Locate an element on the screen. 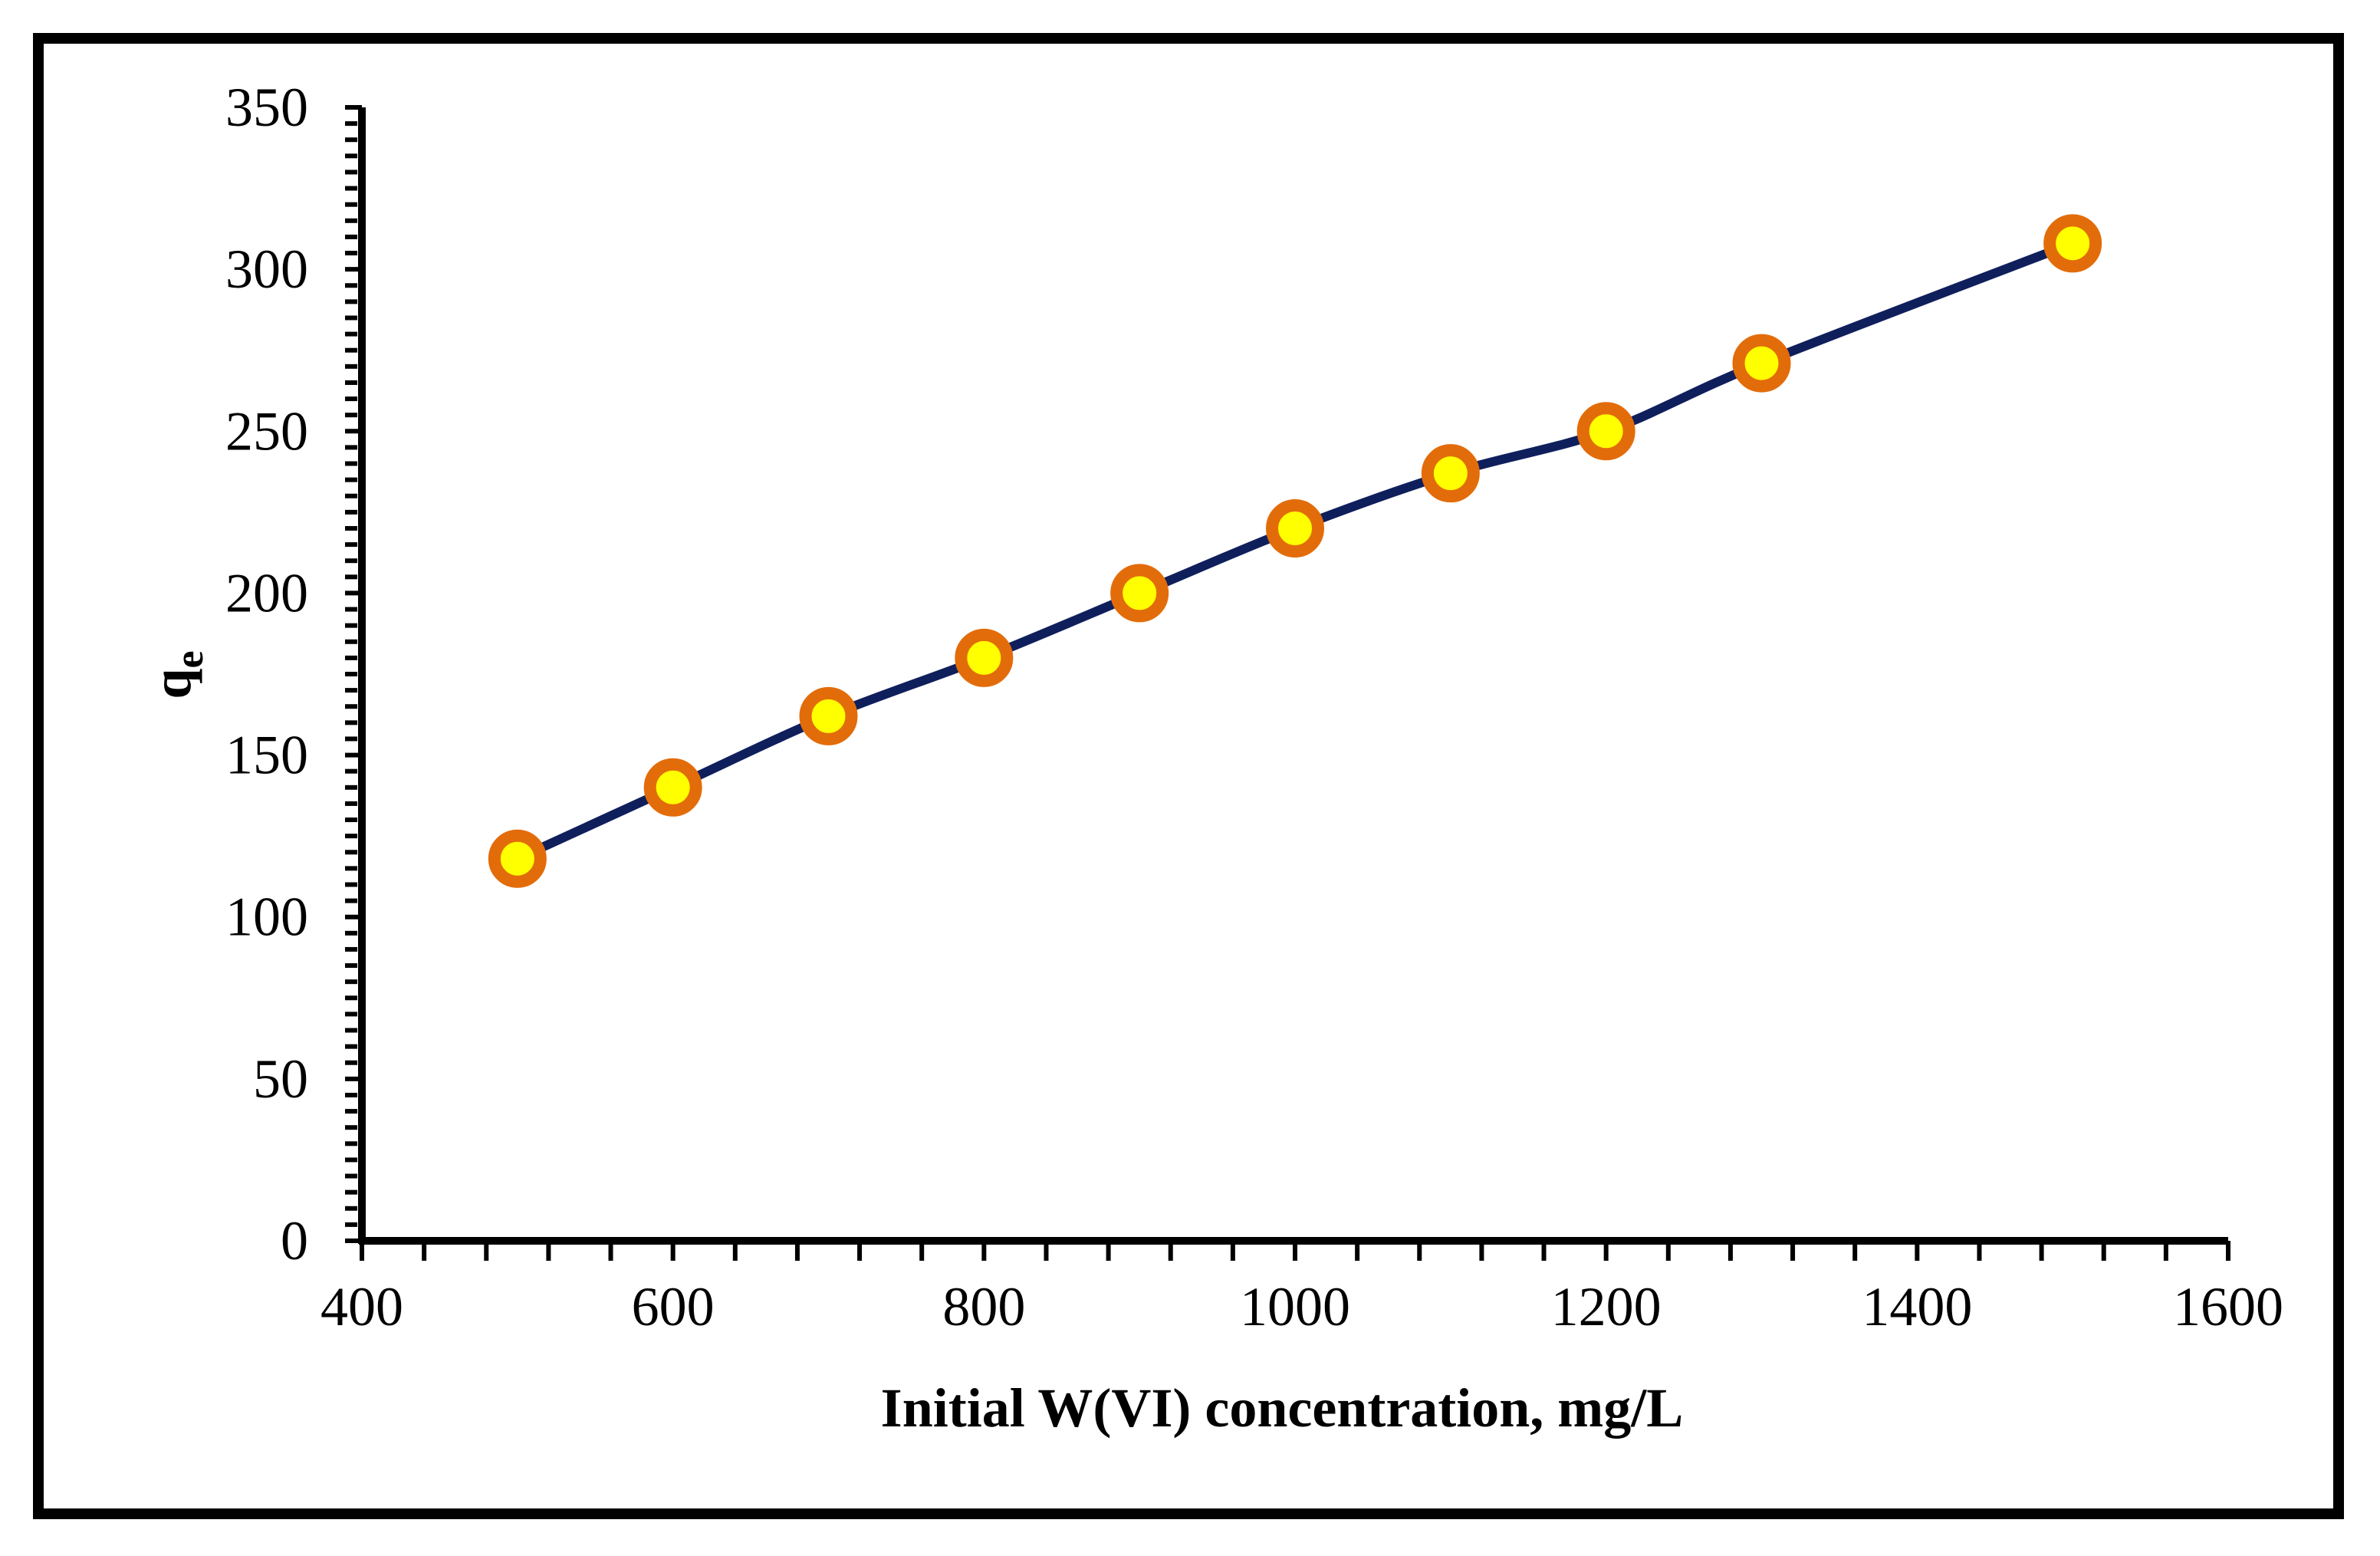 The width and height of the screenshot is (2380, 1556). y-tick-label: 50 is located at coordinates (280, 1079).